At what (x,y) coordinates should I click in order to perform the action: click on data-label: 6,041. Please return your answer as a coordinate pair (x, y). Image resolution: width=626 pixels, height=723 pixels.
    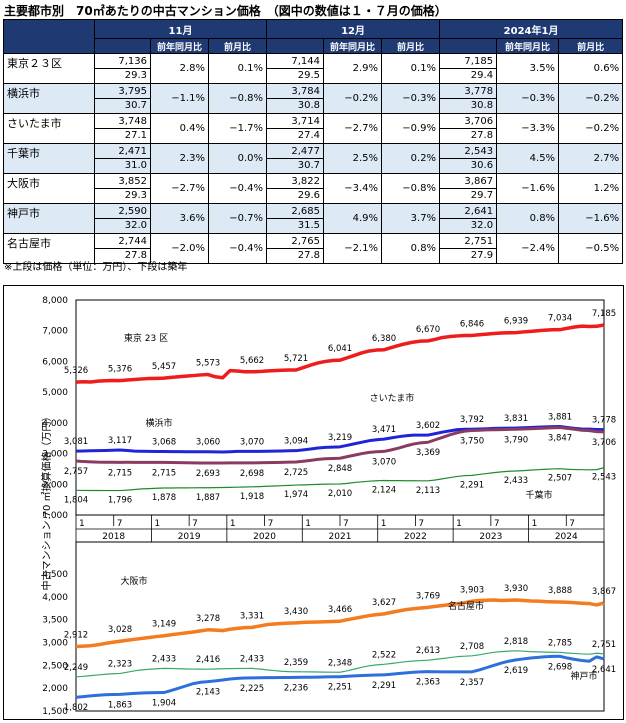
    Looking at the image, I should click on (340, 349).